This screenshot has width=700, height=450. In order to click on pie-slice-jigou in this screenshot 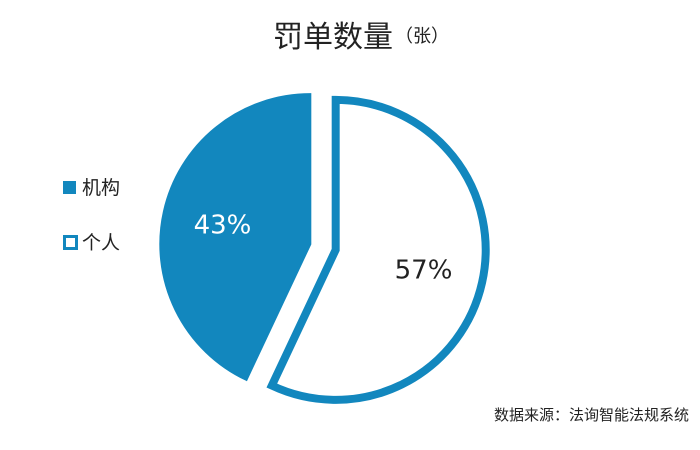, I will do `click(235, 237)`.